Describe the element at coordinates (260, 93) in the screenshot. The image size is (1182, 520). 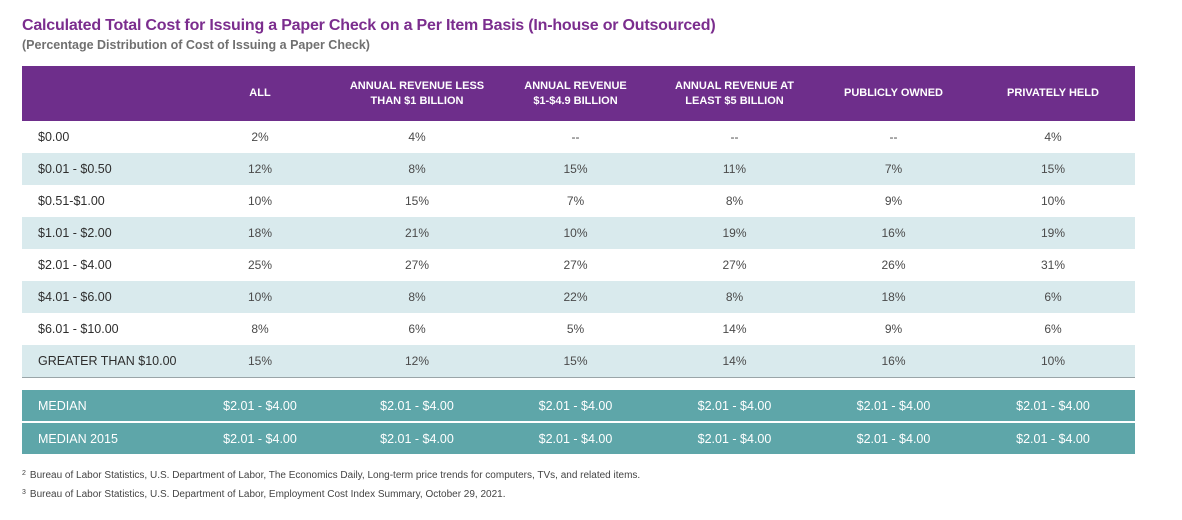
I see `header-all: ALL` at that location.